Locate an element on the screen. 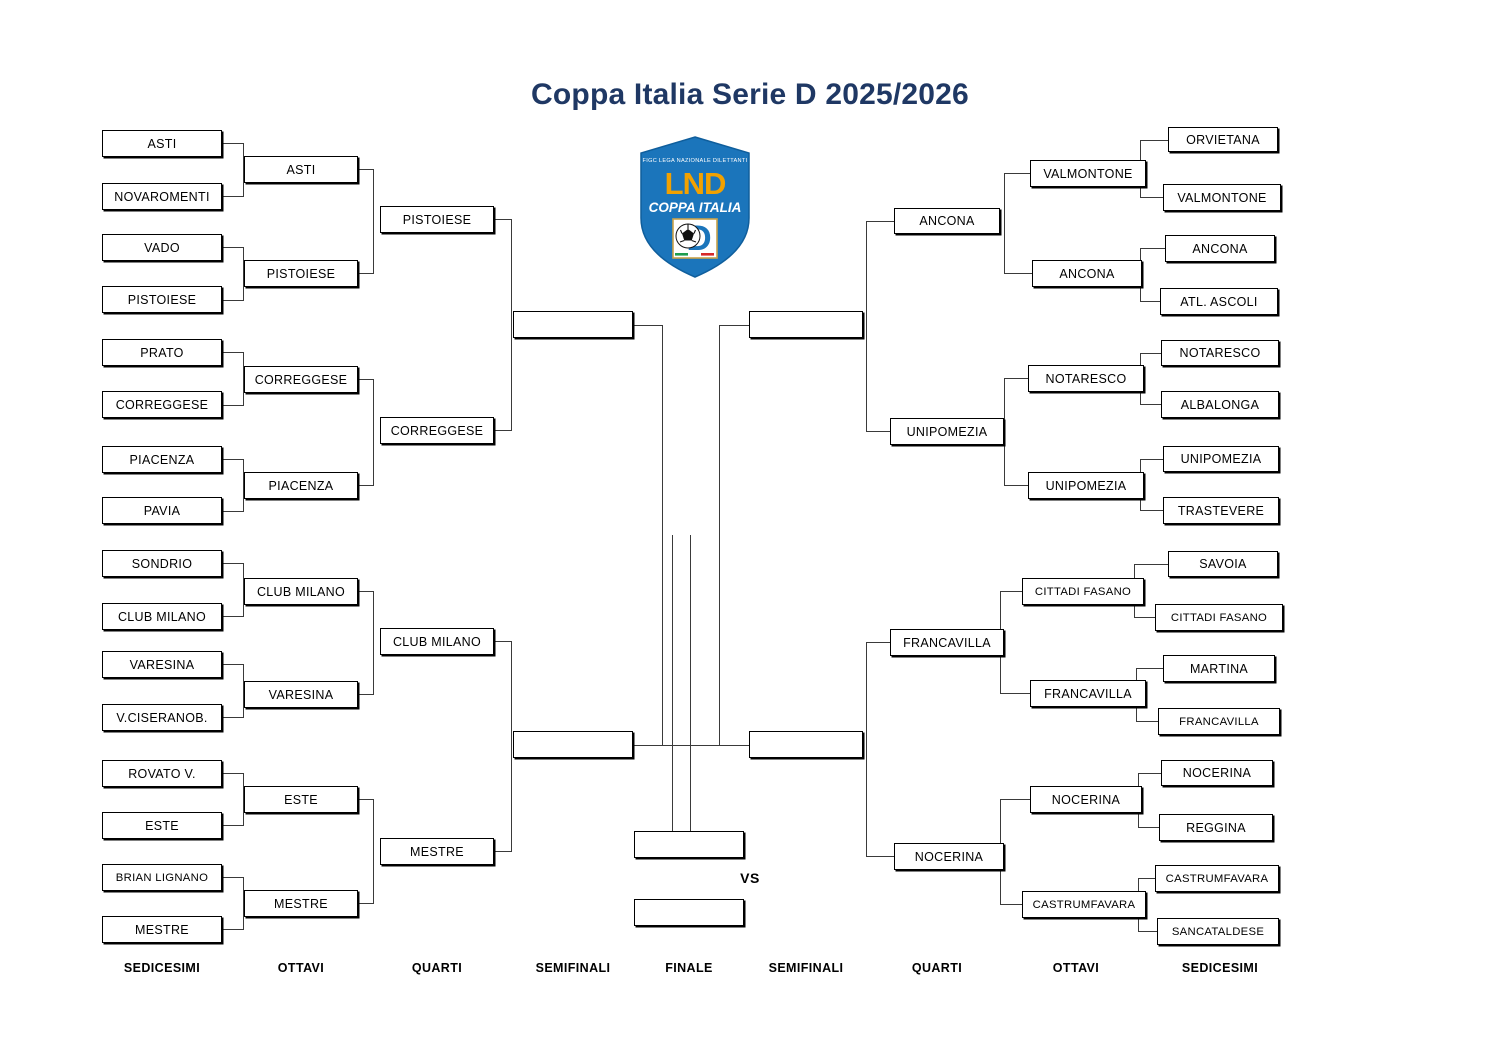 This screenshot has height=1061, width=1500. round-label-right-semifinali: SEMIFINALI is located at coordinates (806, 968).